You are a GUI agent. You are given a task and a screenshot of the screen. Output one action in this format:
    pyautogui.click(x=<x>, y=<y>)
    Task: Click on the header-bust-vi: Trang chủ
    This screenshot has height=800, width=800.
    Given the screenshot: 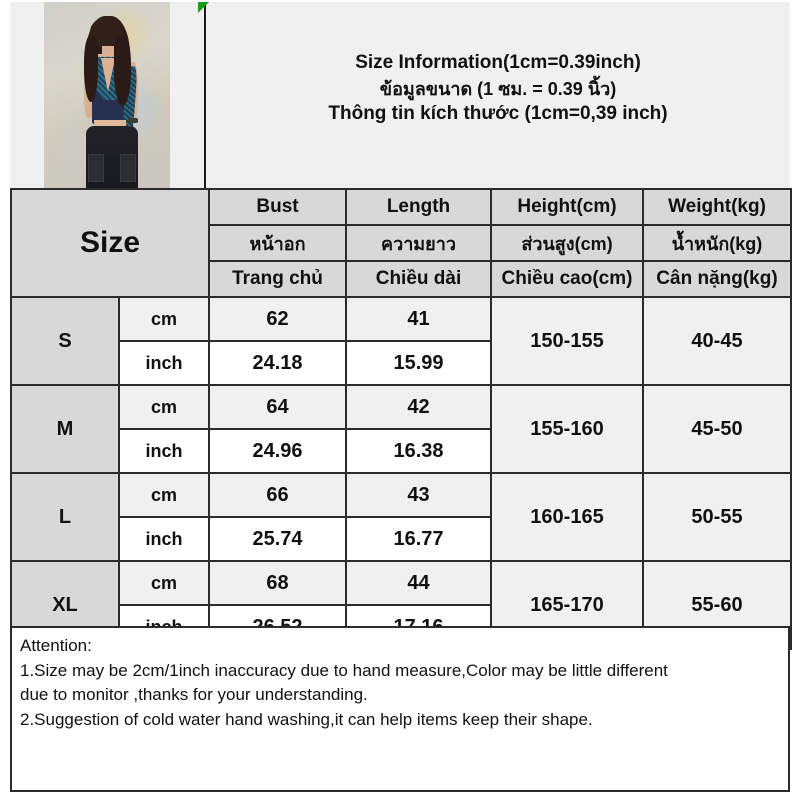 What is the action you would take?
    pyautogui.click(x=277, y=279)
    